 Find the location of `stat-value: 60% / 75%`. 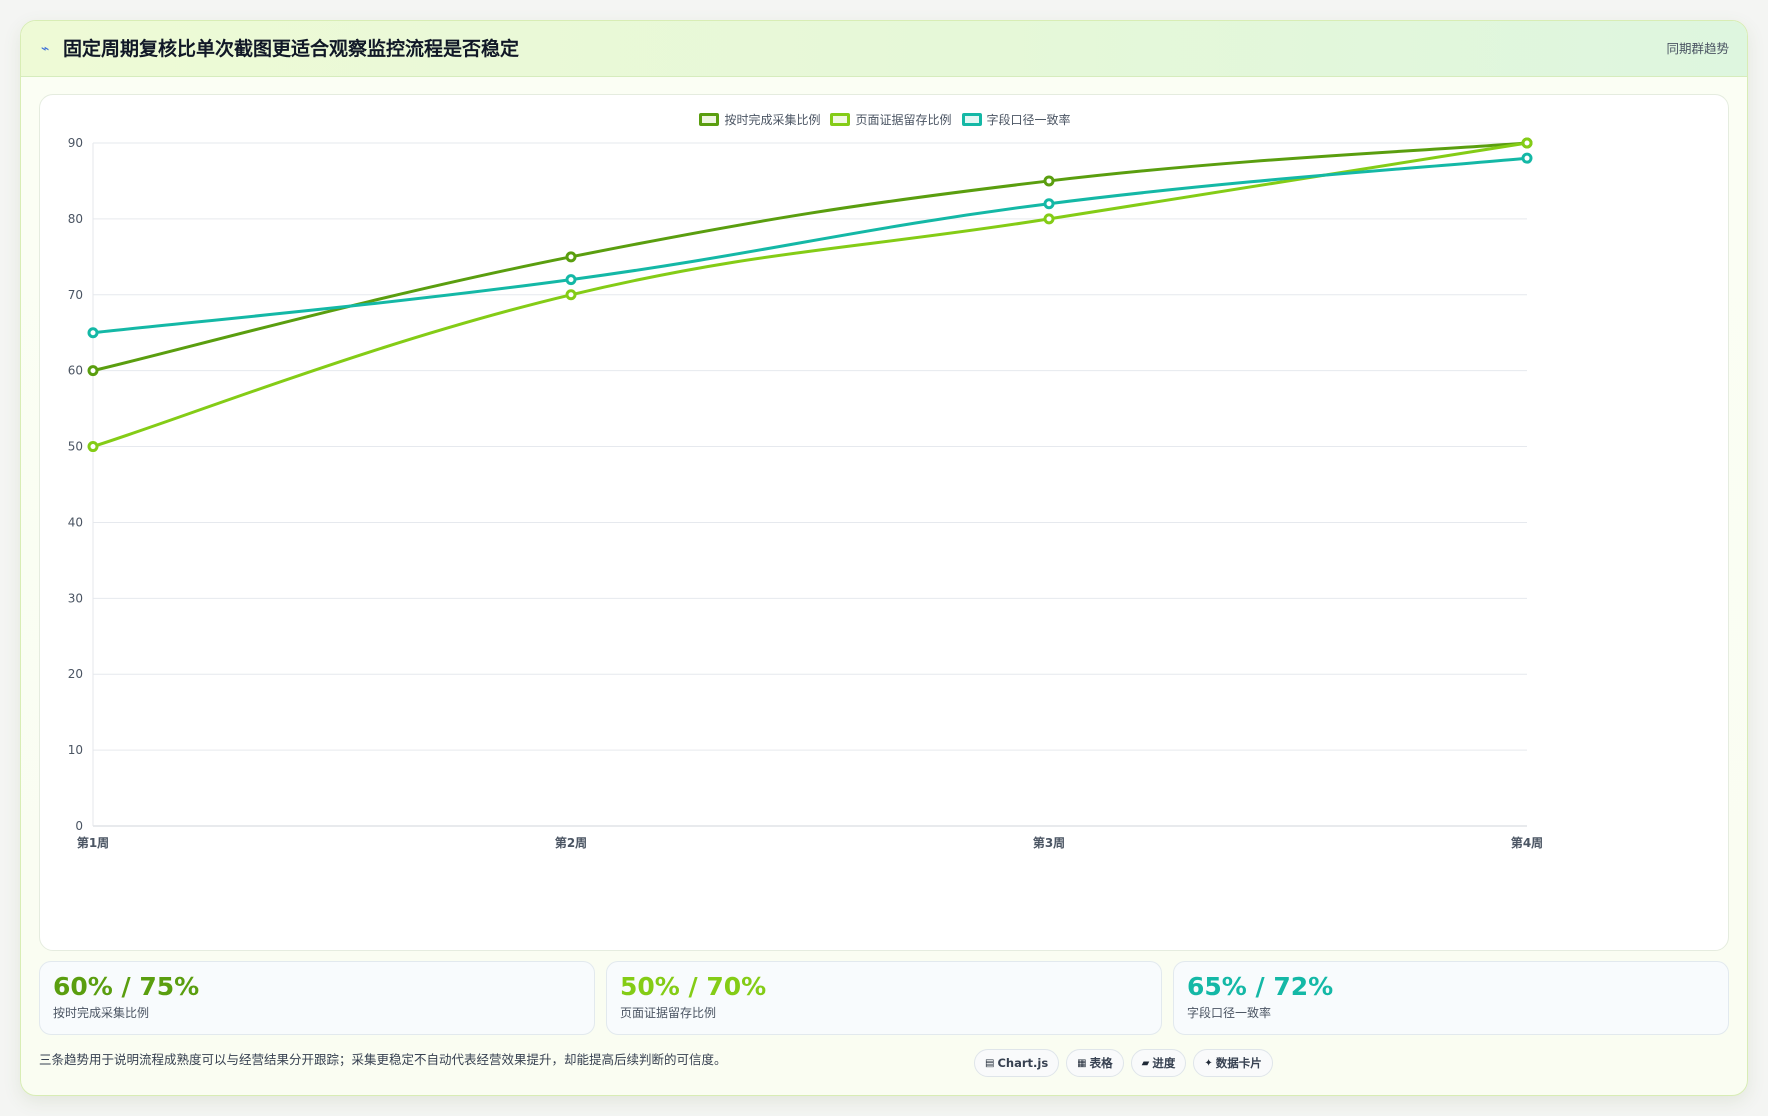

stat-value: 60% / 75% is located at coordinates (126, 986).